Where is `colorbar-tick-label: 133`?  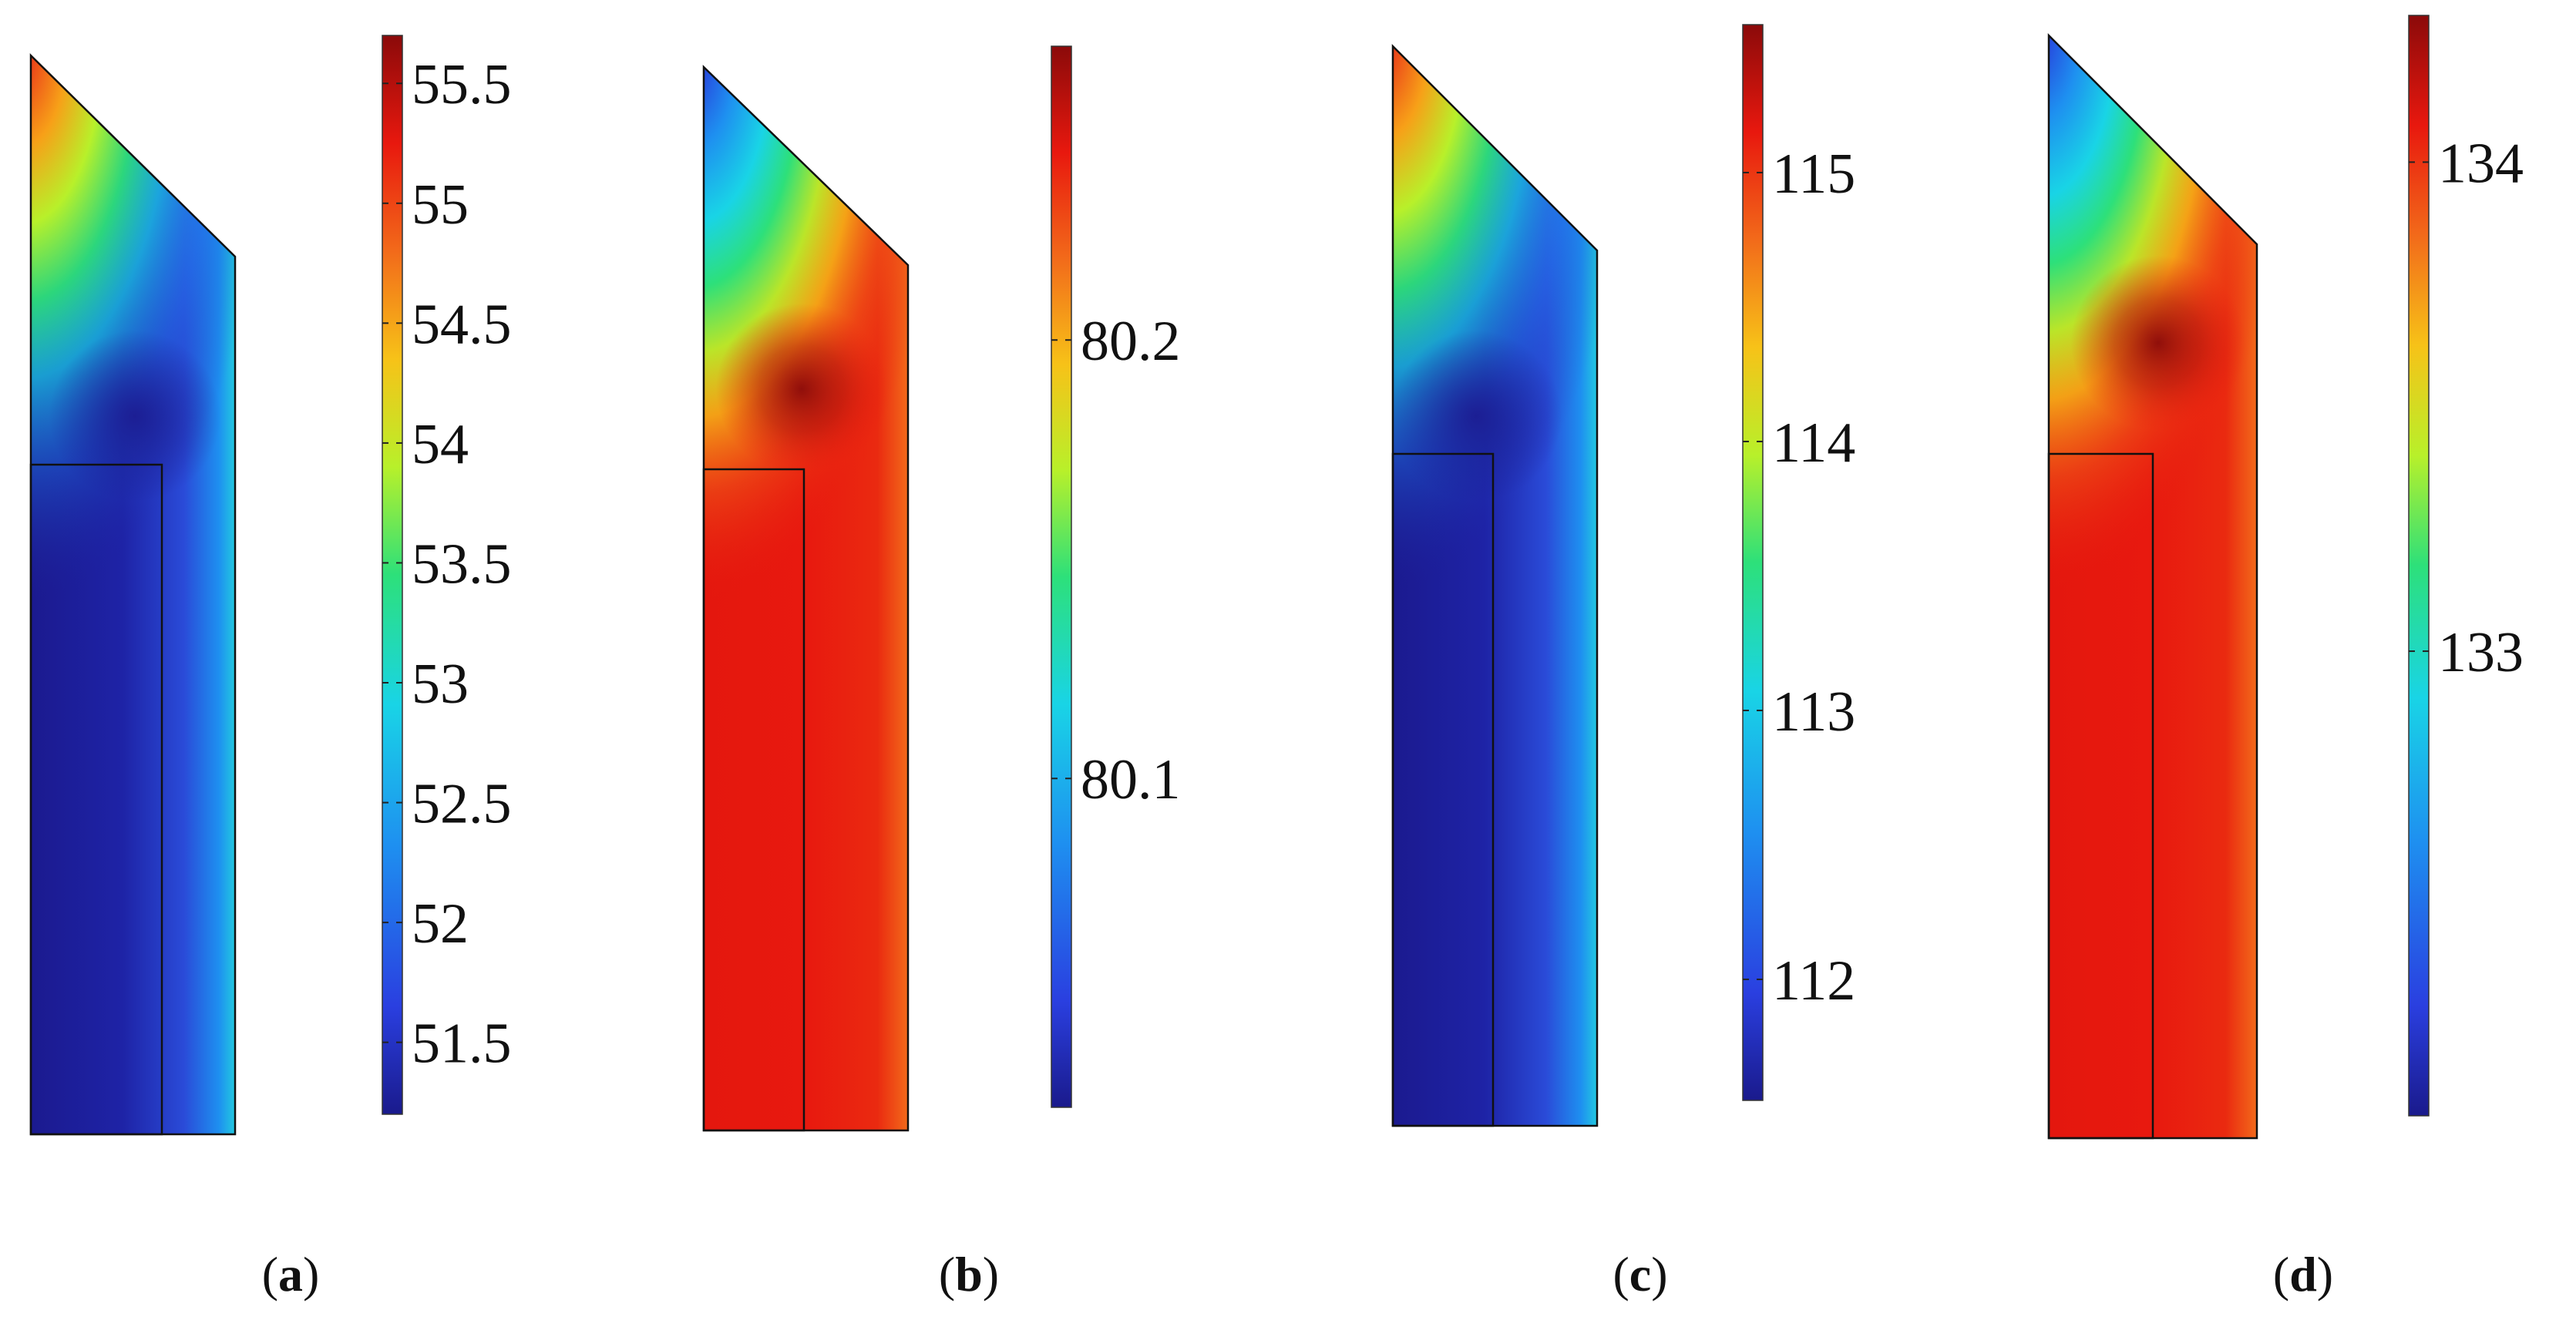
colorbar-tick-label: 133 is located at coordinates (2481, 652).